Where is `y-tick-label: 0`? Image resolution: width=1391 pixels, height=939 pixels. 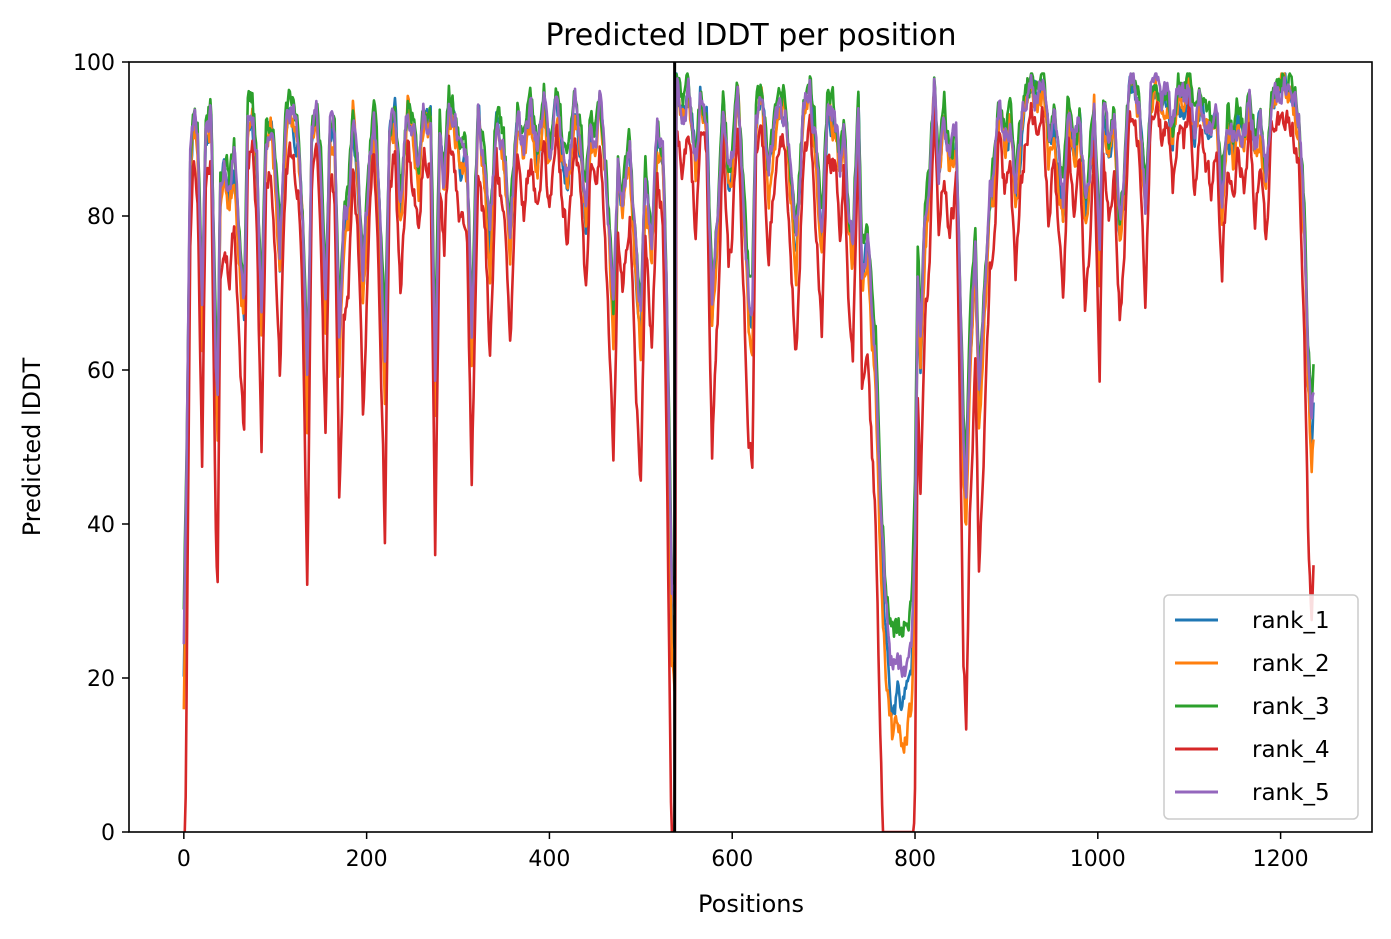 y-tick-label: 0 is located at coordinates (108, 833).